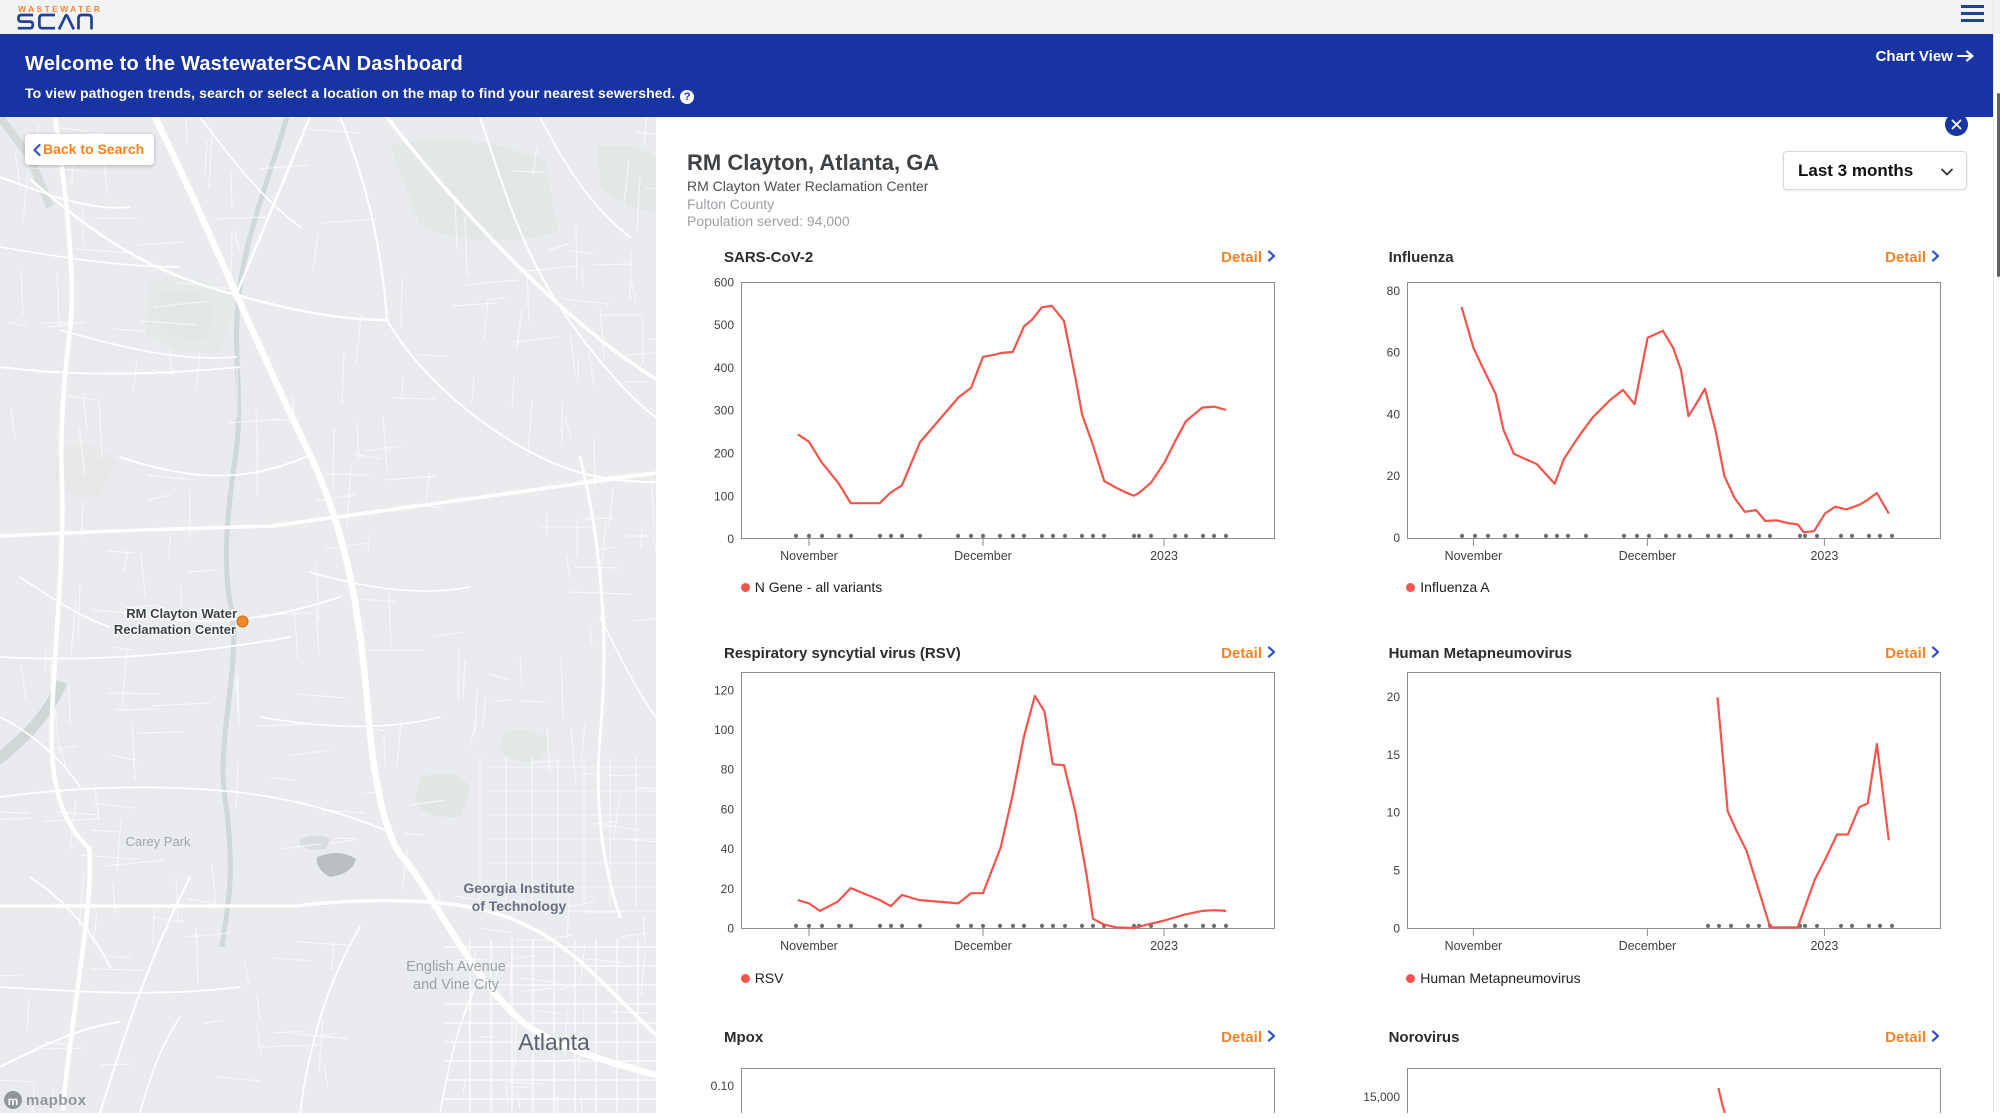 This screenshot has width=2000, height=1118. I want to click on svg-text: m, so click(13, 1101).